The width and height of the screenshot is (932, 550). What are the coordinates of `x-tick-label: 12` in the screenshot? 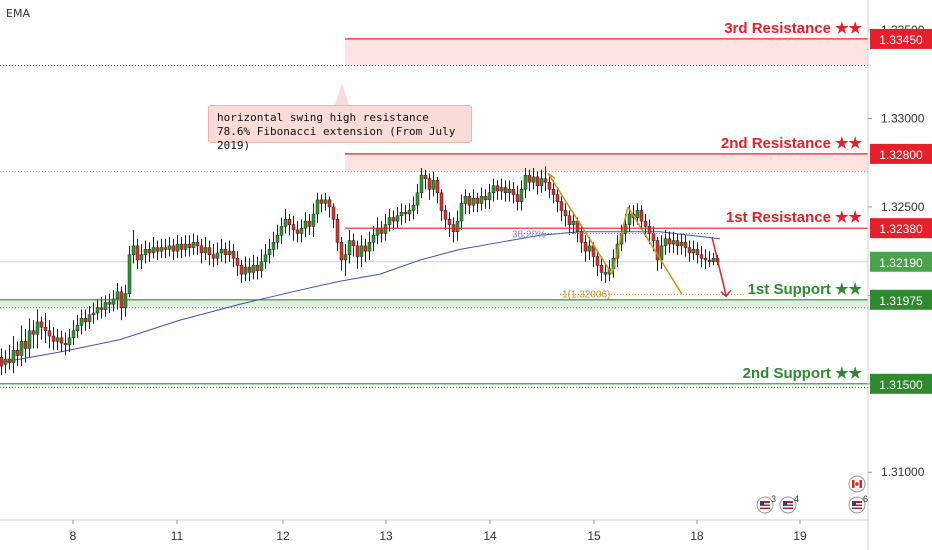 It's located at (283, 536).